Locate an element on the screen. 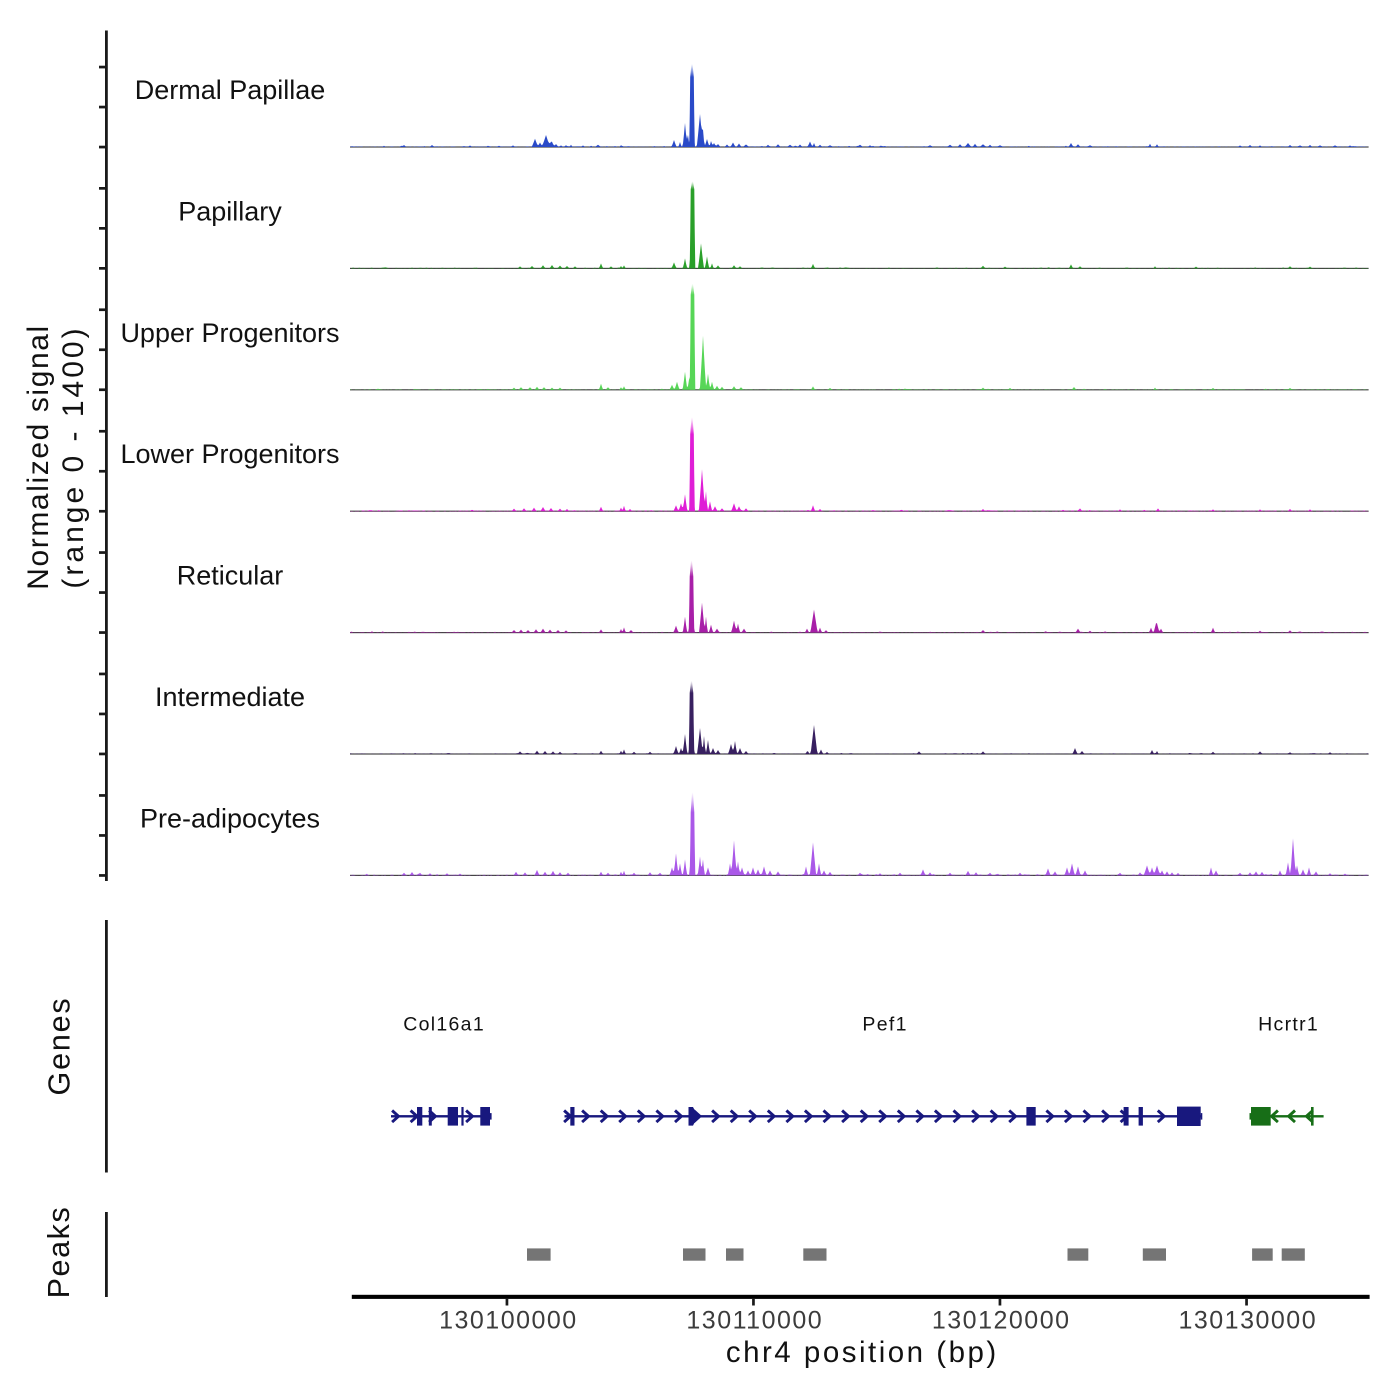  svg-text: 130130000 is located at coordinates (1247, 1321).